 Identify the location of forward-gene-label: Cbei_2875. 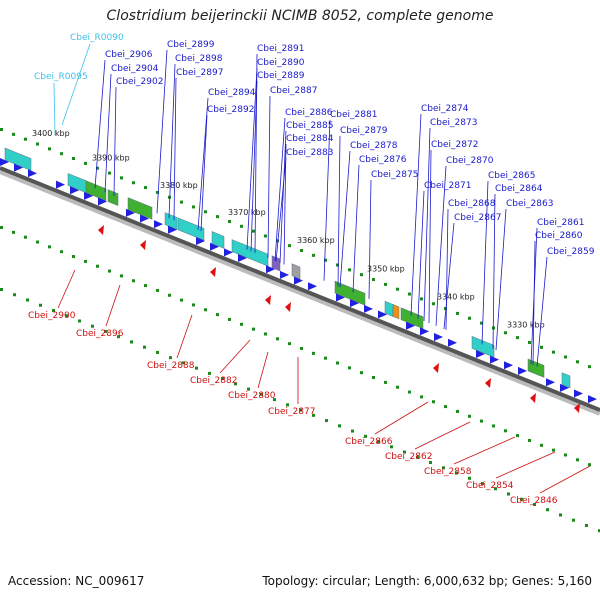
(394, 175).